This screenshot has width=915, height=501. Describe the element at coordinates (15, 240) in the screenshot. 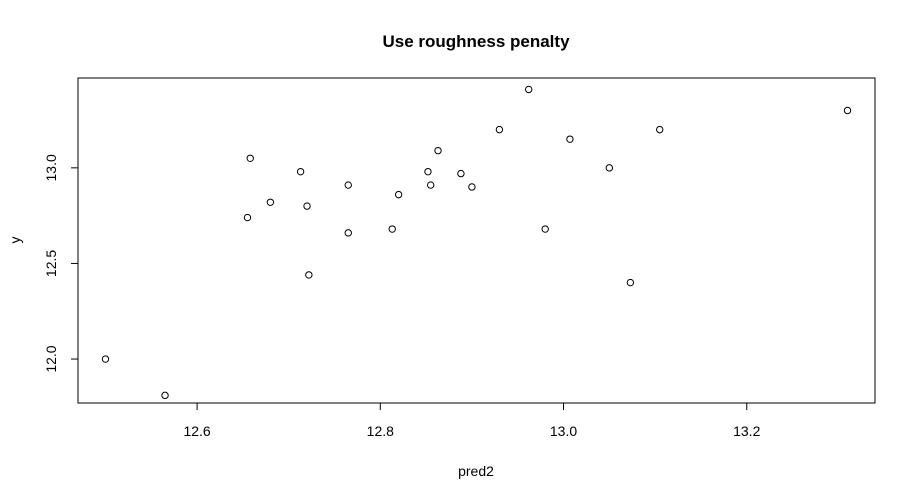

I see `y-axis-label: y` at that location.